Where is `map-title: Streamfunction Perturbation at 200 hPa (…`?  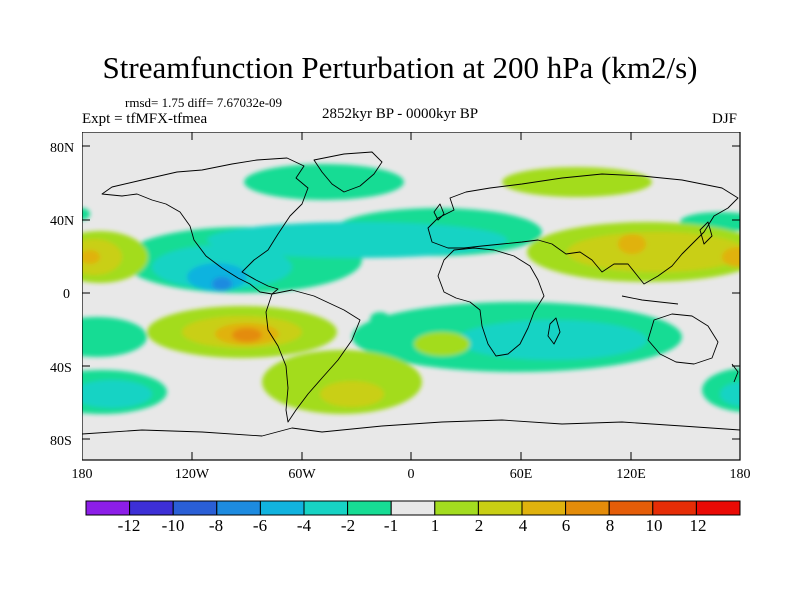
map-title: Streamfunction Perturbation at 200 hPa (… is located at coordinates (400, 67).